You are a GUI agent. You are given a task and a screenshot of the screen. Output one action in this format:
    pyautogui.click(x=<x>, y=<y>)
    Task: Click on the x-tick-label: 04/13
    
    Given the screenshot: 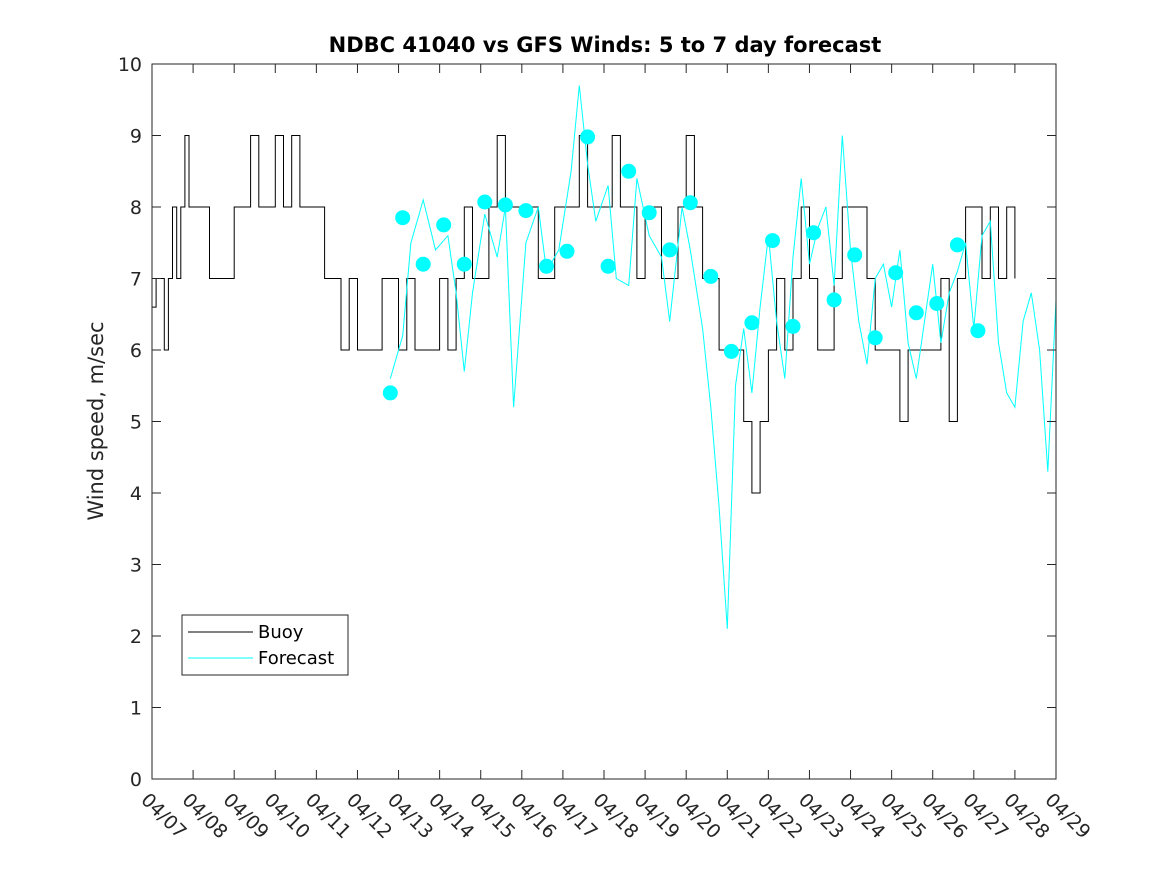 What is the action you would take?
    pyautogui.click(x=410, y=816)
    